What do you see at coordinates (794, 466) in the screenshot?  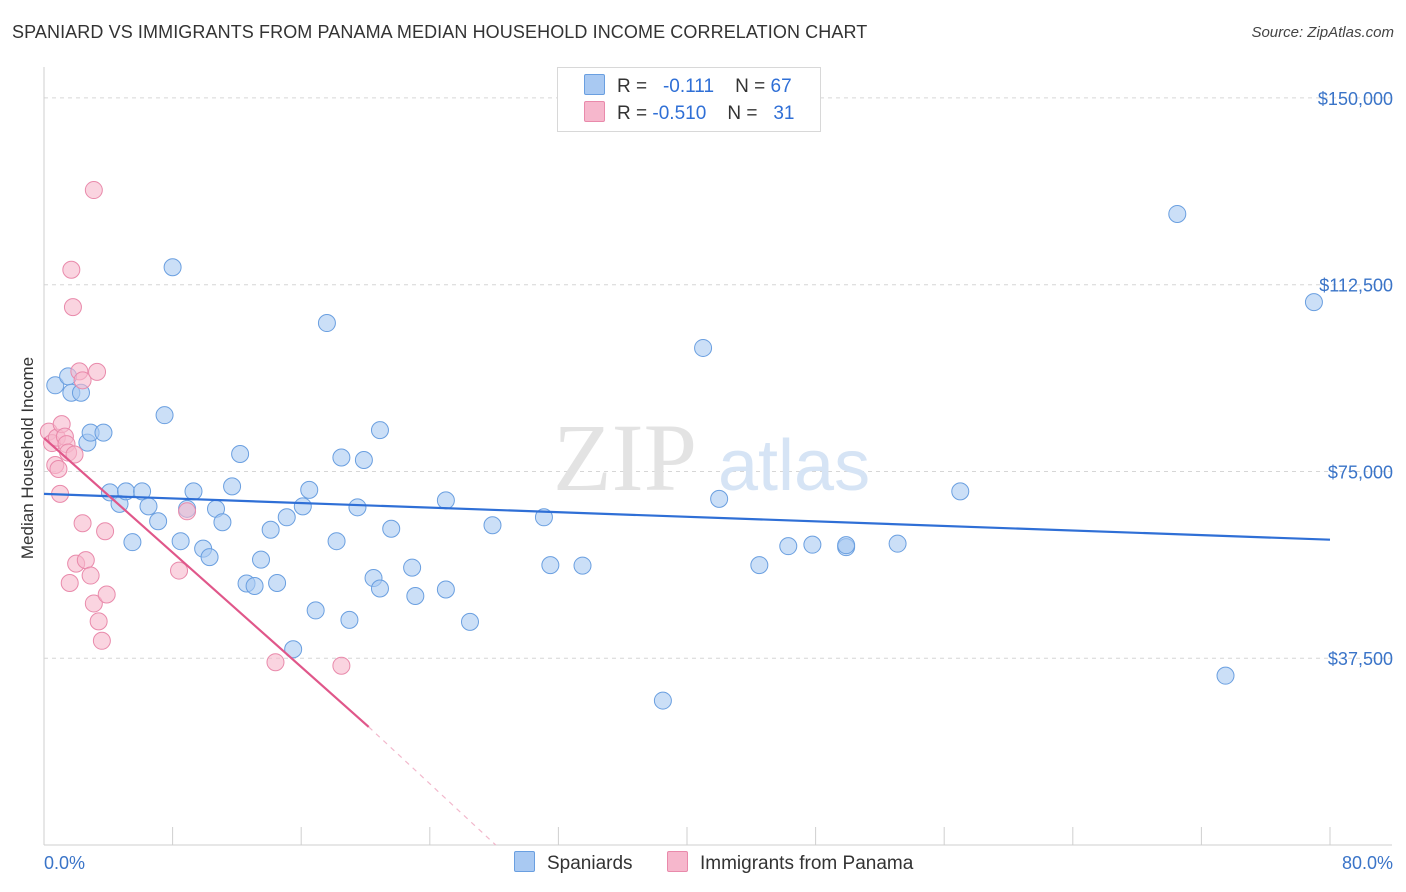 I see `watermark-atlas: atlas` at bounding box center [794, 466].